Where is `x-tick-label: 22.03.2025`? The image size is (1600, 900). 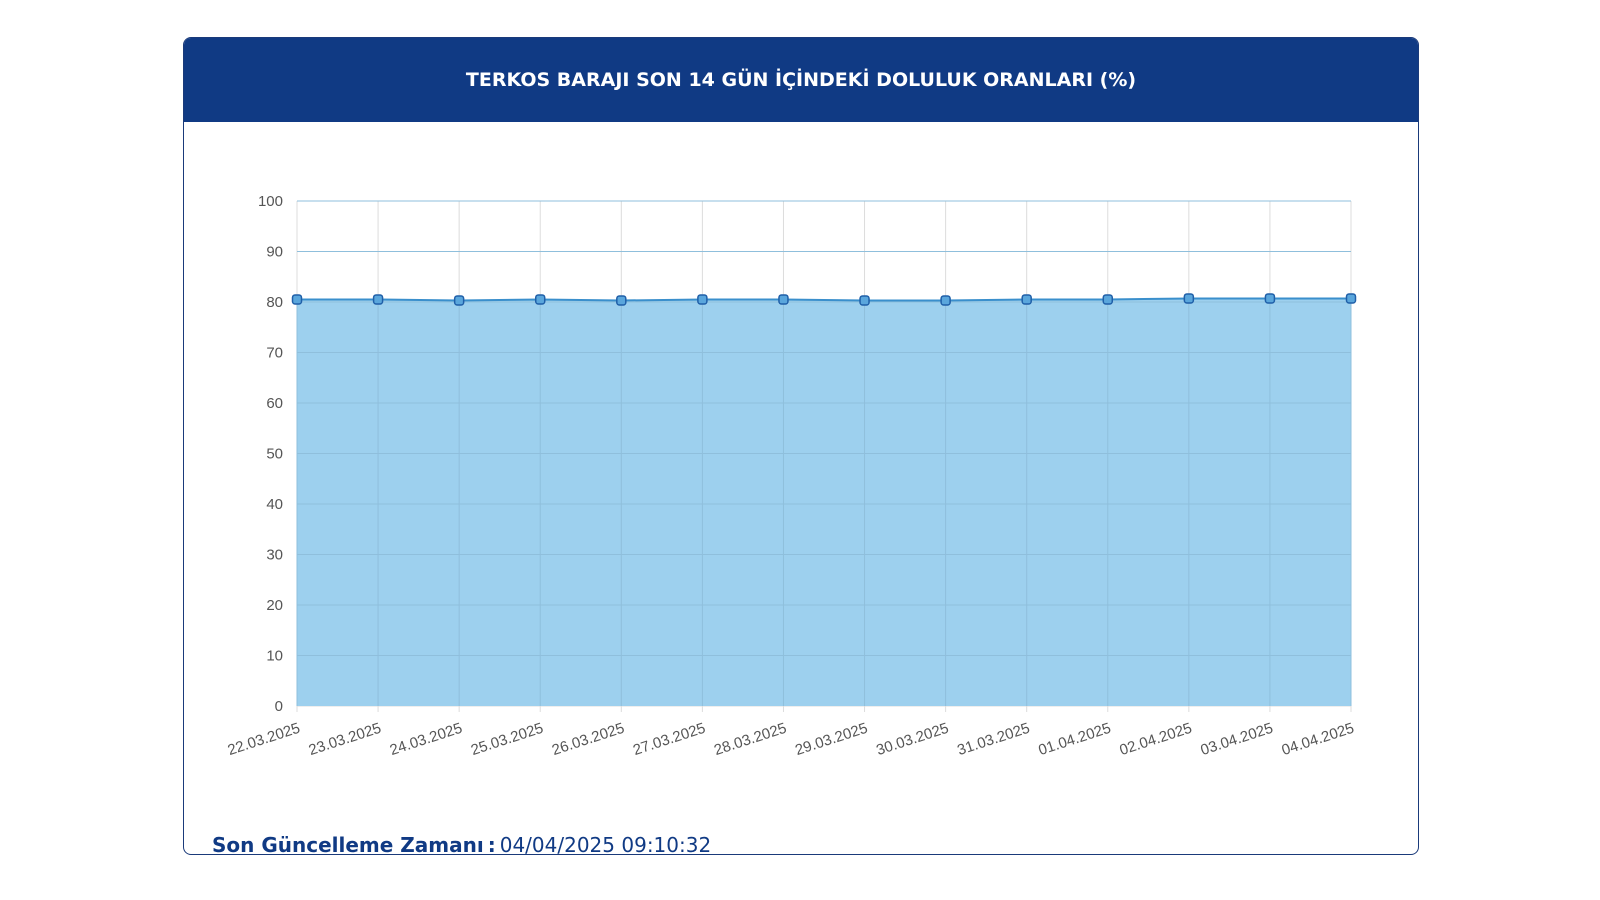 x-tick-label: 22.03.2025 is located at coordinates (264, 739).